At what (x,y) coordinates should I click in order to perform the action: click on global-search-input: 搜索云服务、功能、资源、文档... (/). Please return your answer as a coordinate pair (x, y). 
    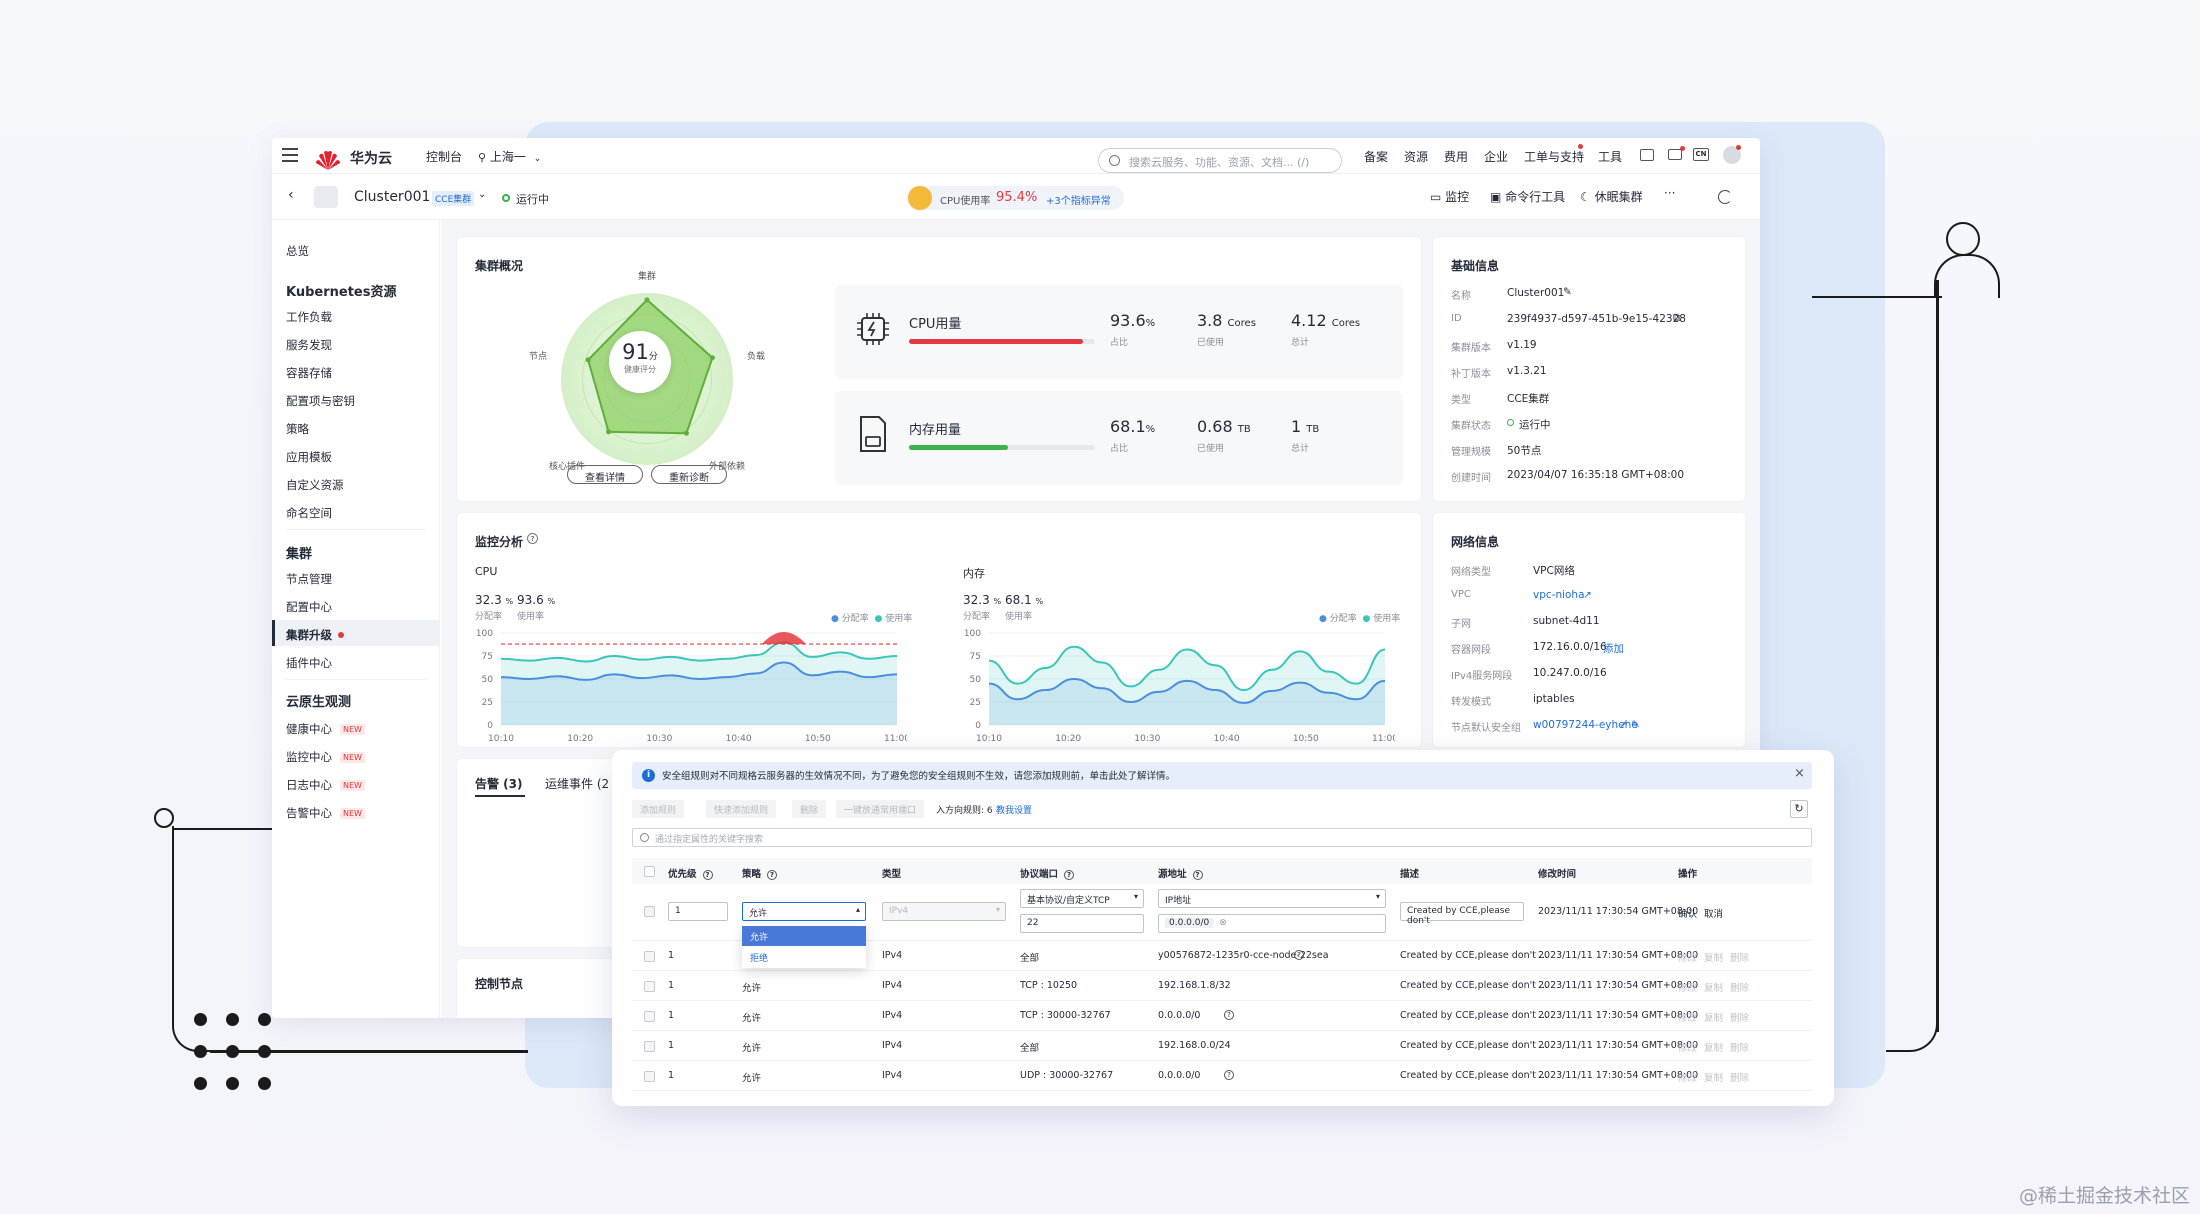
    Looking at the image, I should click on (1220, 160).